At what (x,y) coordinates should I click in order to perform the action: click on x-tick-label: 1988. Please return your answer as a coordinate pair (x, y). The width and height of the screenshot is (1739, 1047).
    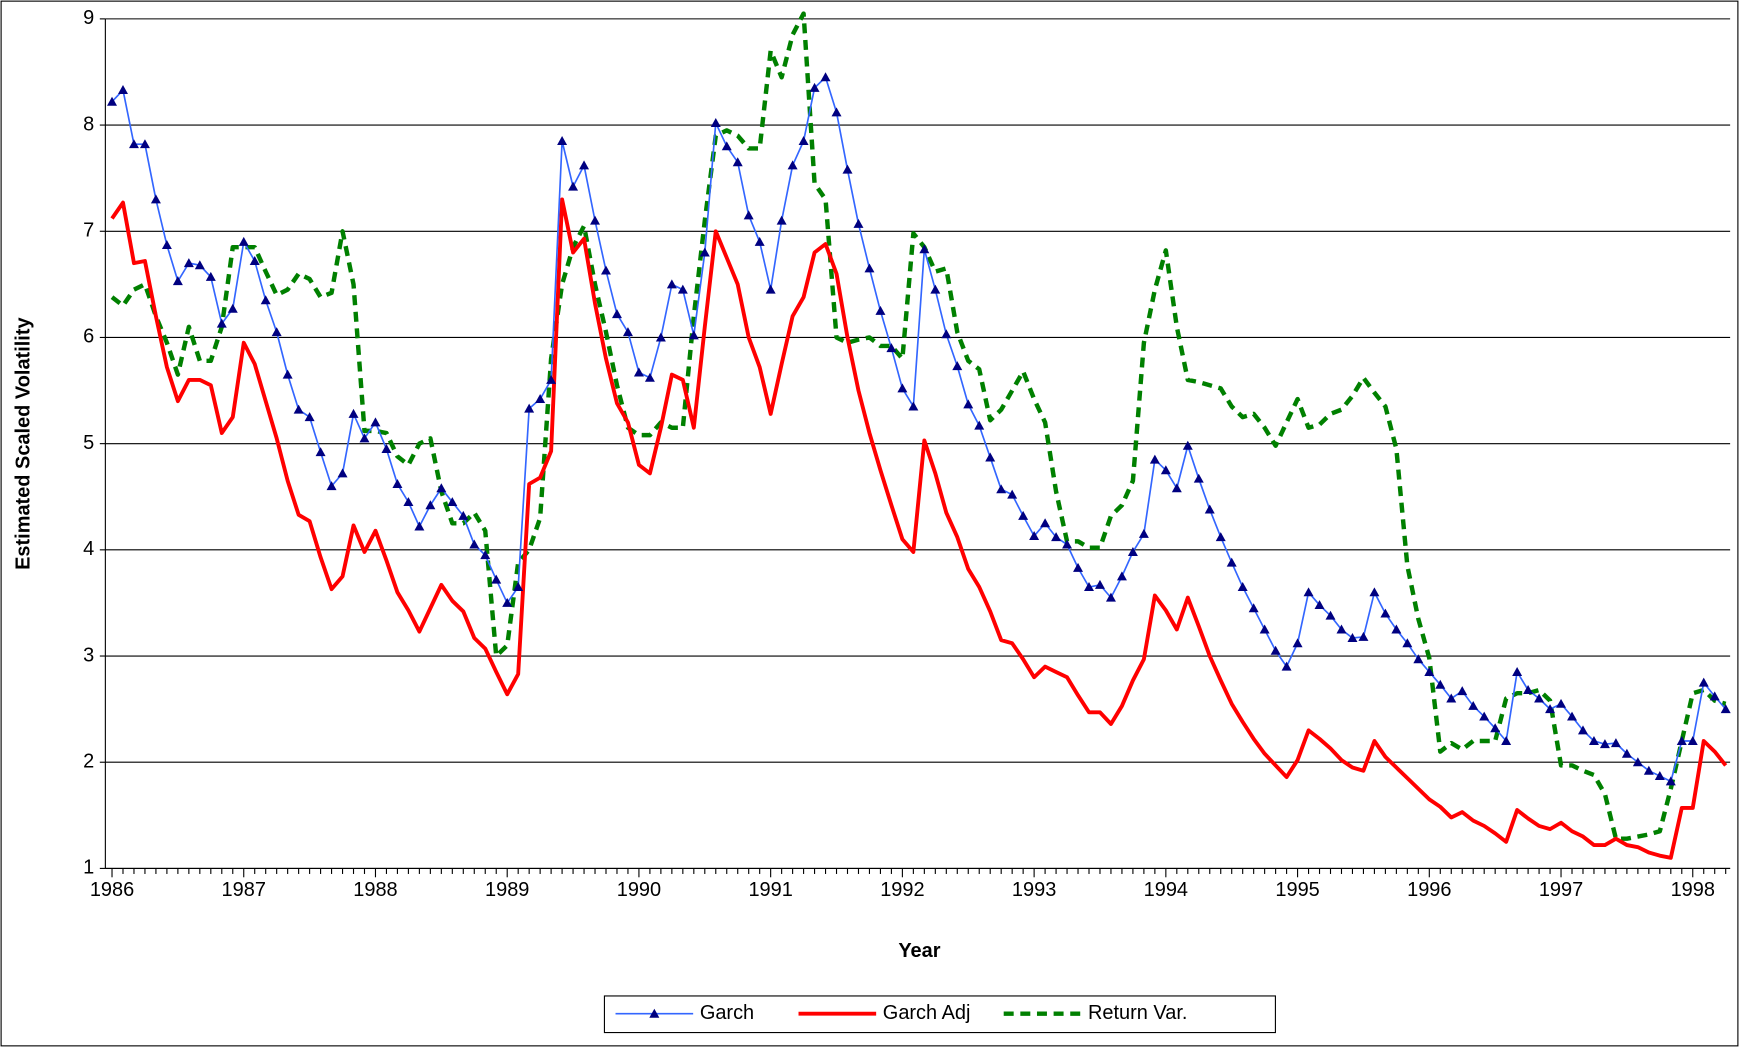
    Looking at the image, I should click on (375, 890).